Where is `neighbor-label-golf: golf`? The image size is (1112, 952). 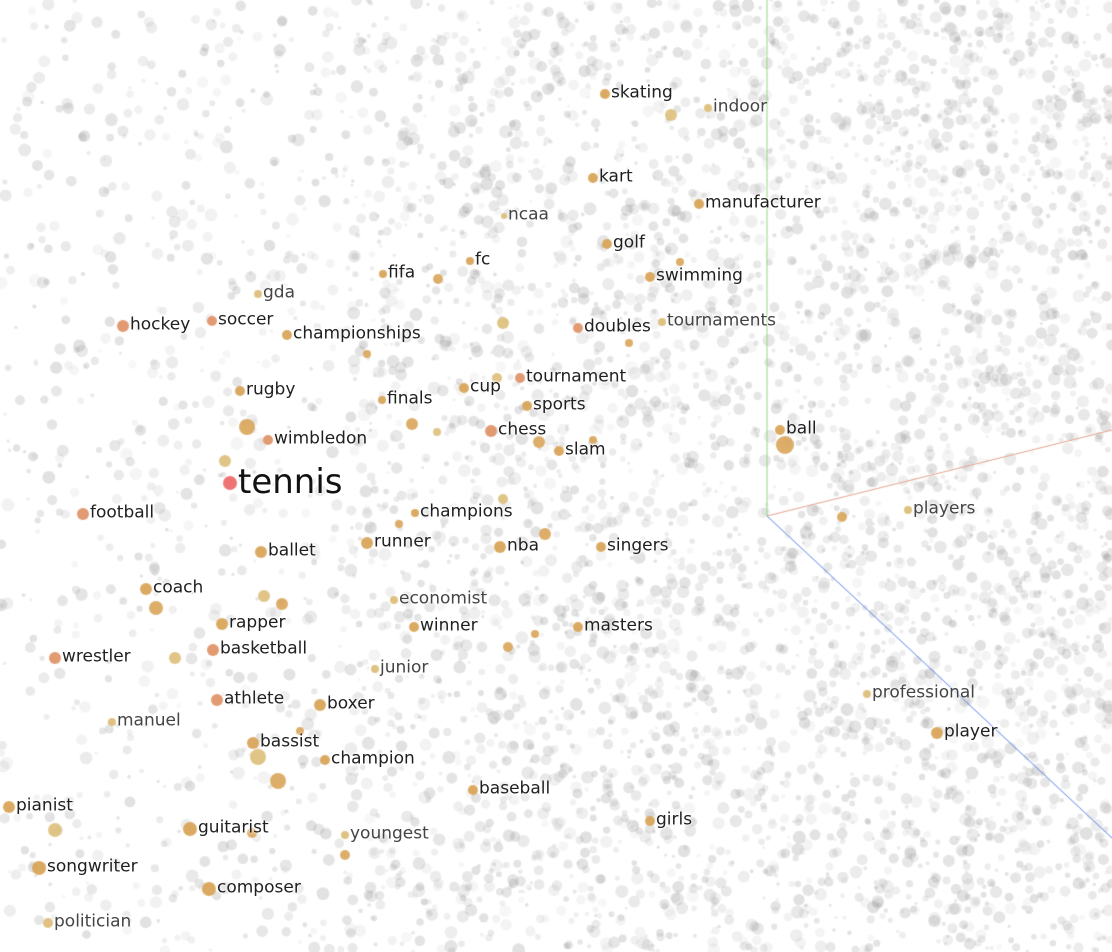
neighbor-label-golf: golf is located at coordinates (629, 242).